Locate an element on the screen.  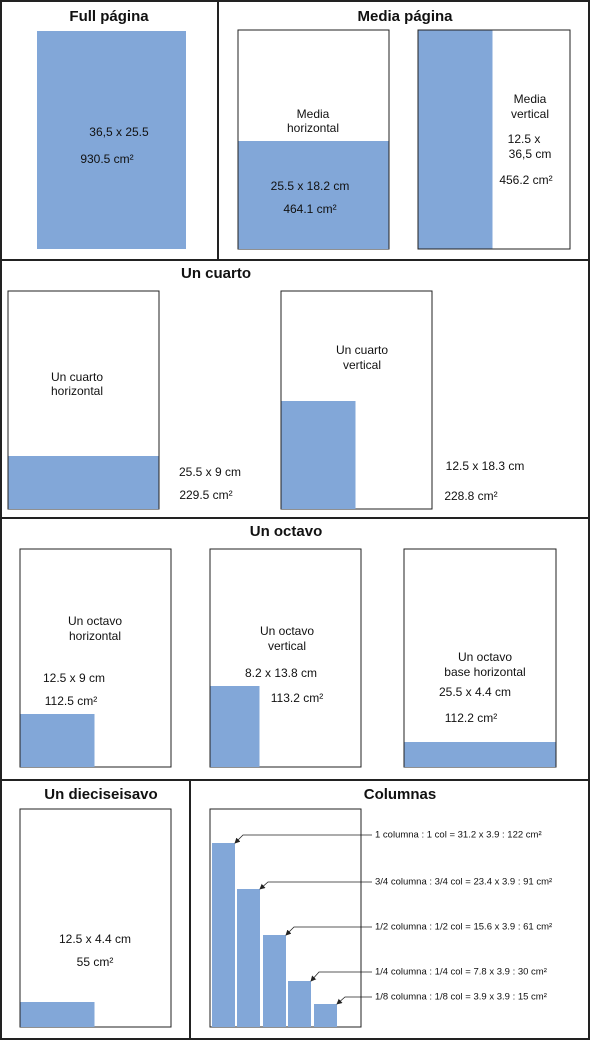
size: 25.5 x 18.2 cm is located at coordinates (310, 186).